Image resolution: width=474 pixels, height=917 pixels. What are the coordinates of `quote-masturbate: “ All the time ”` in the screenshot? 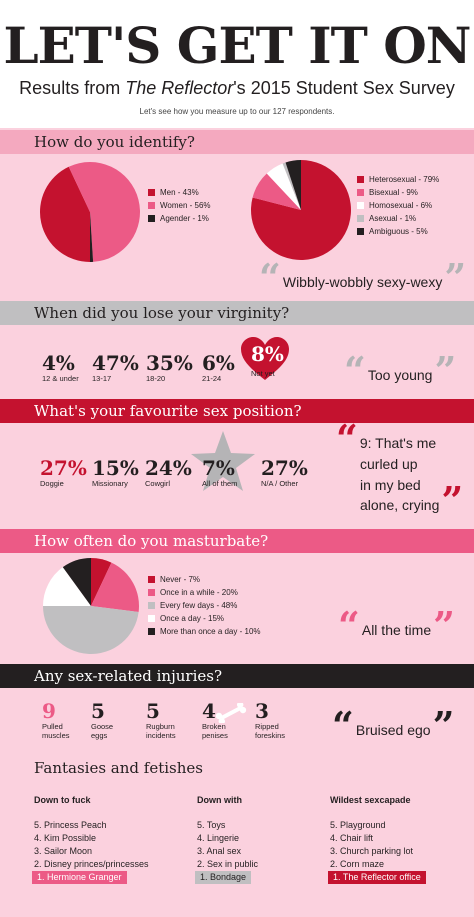 It's located at (396, 626).